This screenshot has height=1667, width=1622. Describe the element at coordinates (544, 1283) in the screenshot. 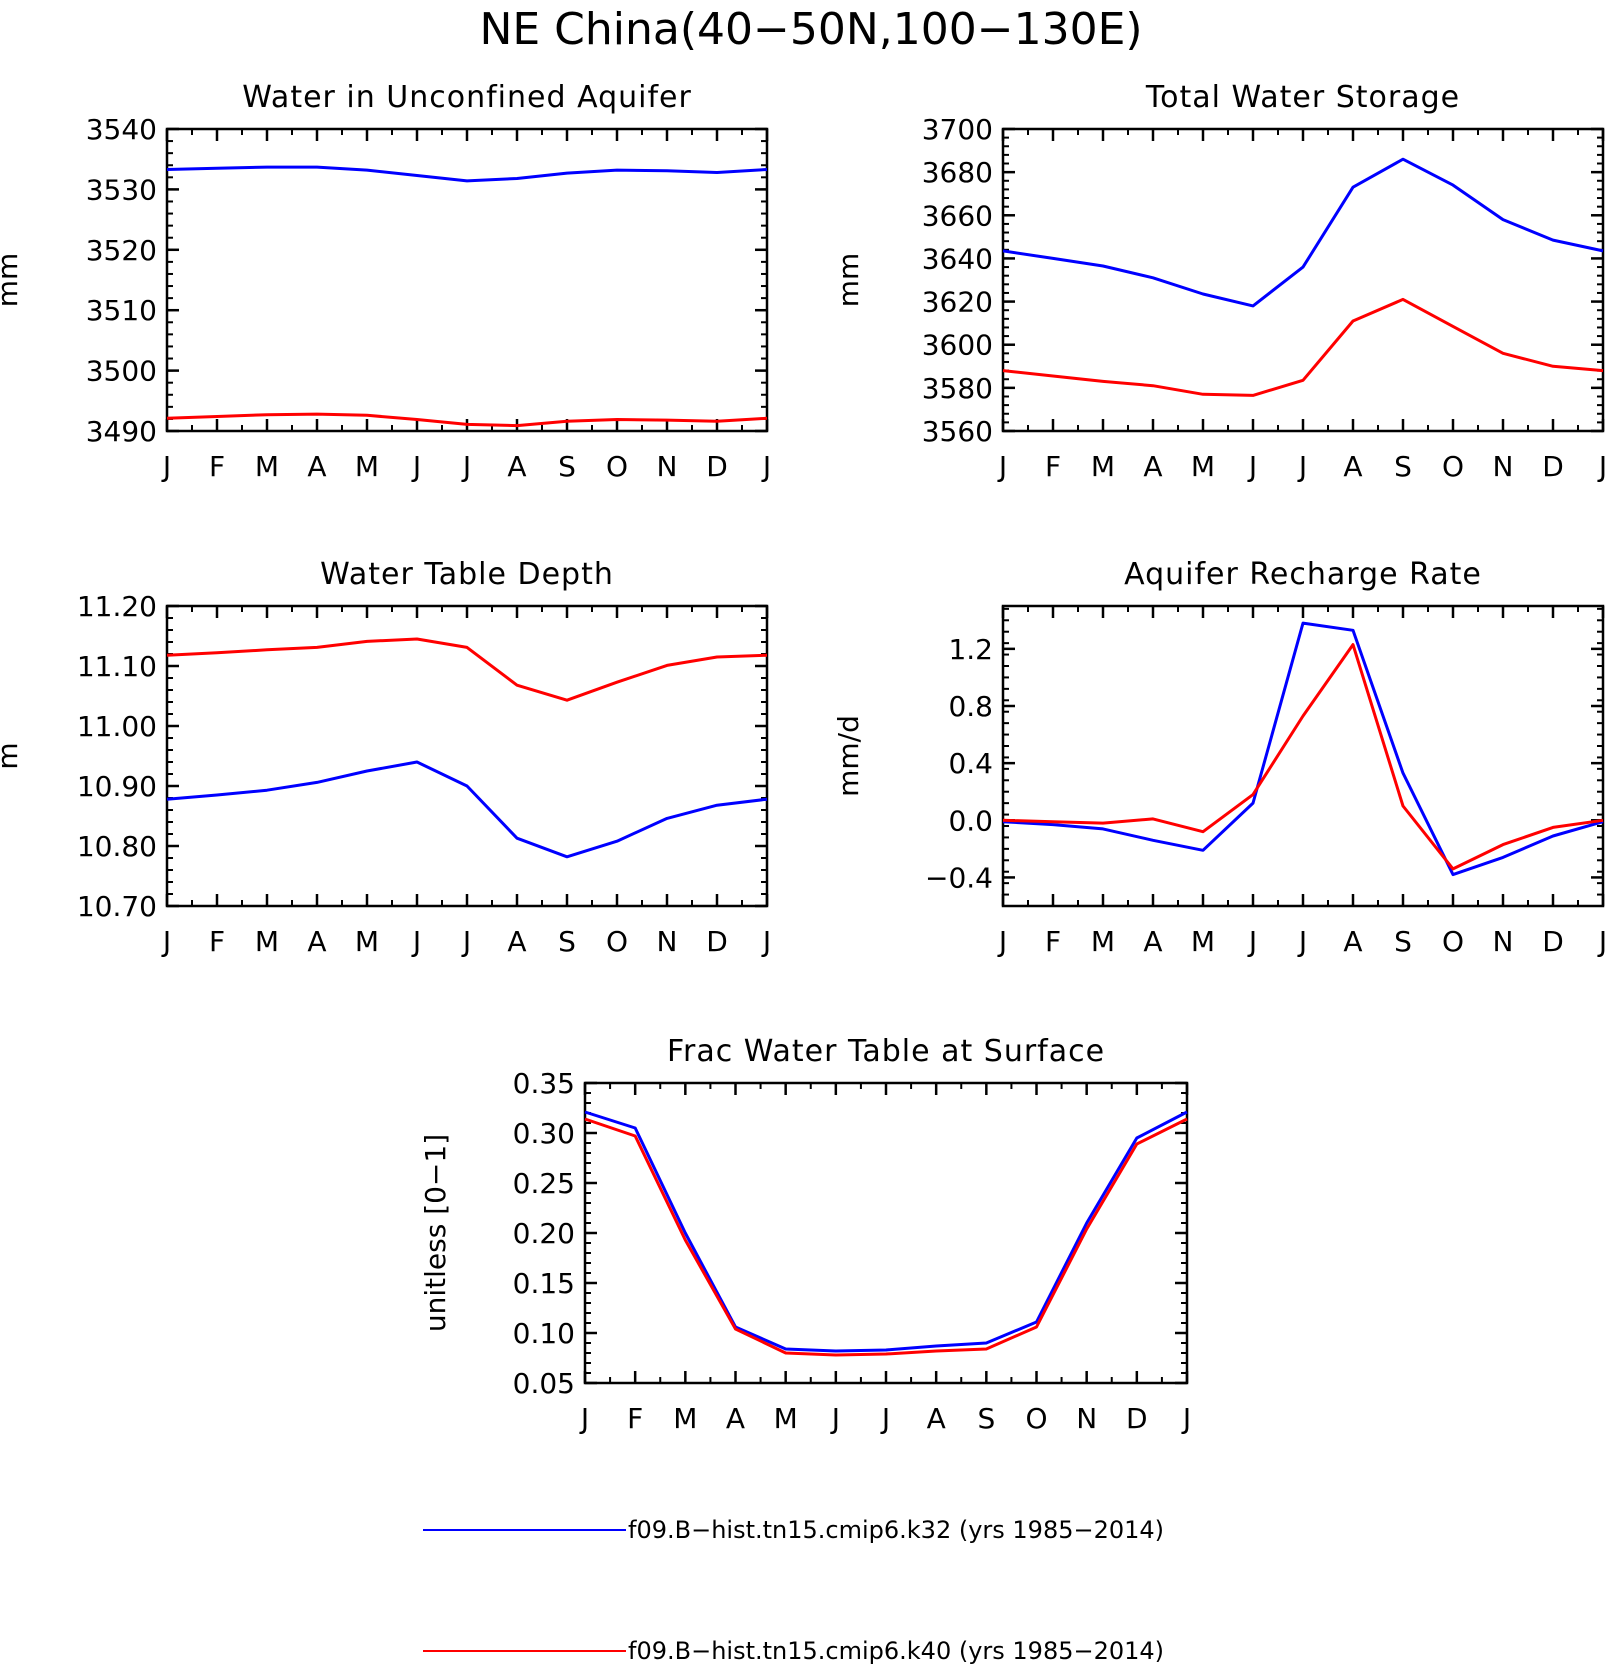

I see `y-tick-label: 0.15` at that location.